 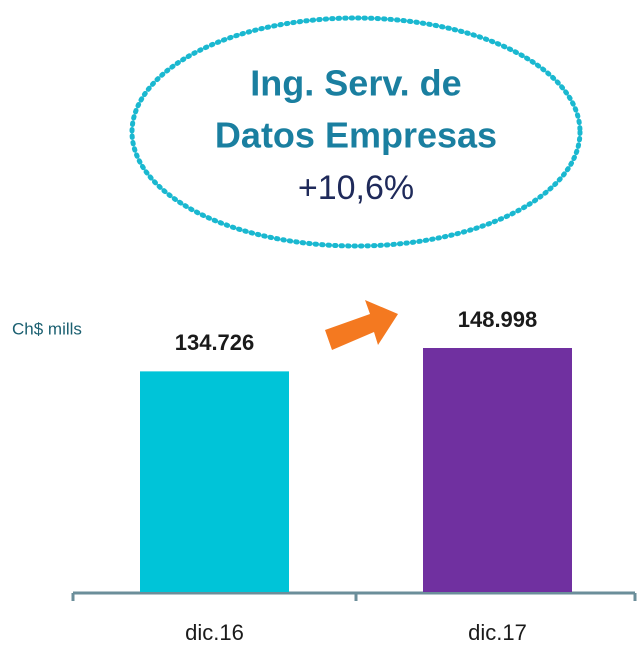 What do you see at coordinates (356, 135) in the screenshot?
I see `title-line: Datos Empresas` at bounding box center [356, 135].